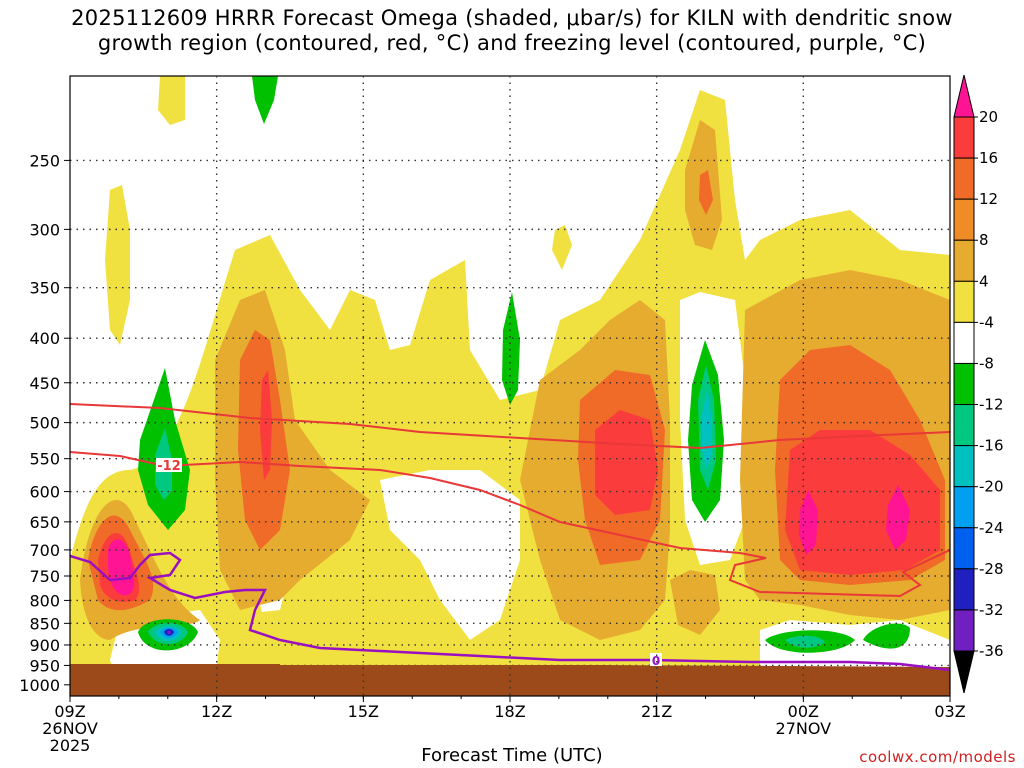 Image resolution: width=1024 pixels, height=768 pixels. Describe the element at coordinates (511, 348) in the screenshot. I see `omega-region-neg-4-c` at that location.